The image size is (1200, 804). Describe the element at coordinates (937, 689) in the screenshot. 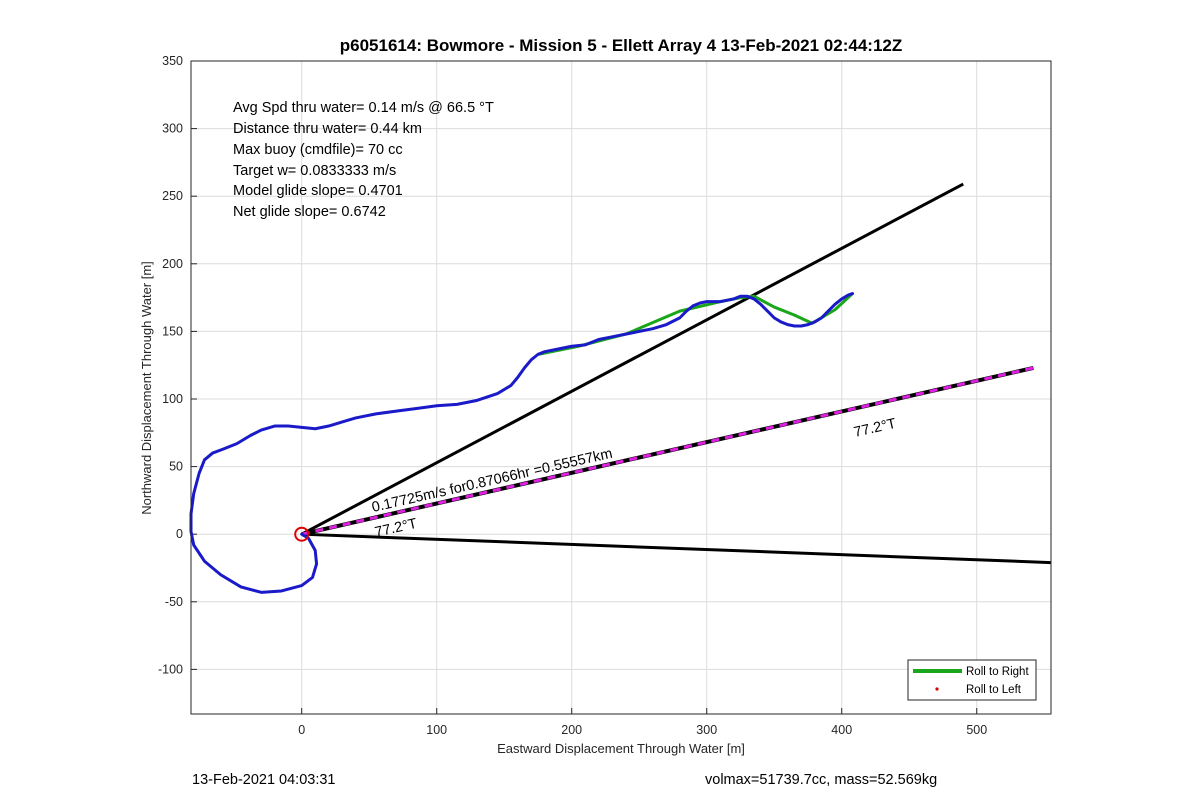

I see `legend-swatch-roll-left` at that location.